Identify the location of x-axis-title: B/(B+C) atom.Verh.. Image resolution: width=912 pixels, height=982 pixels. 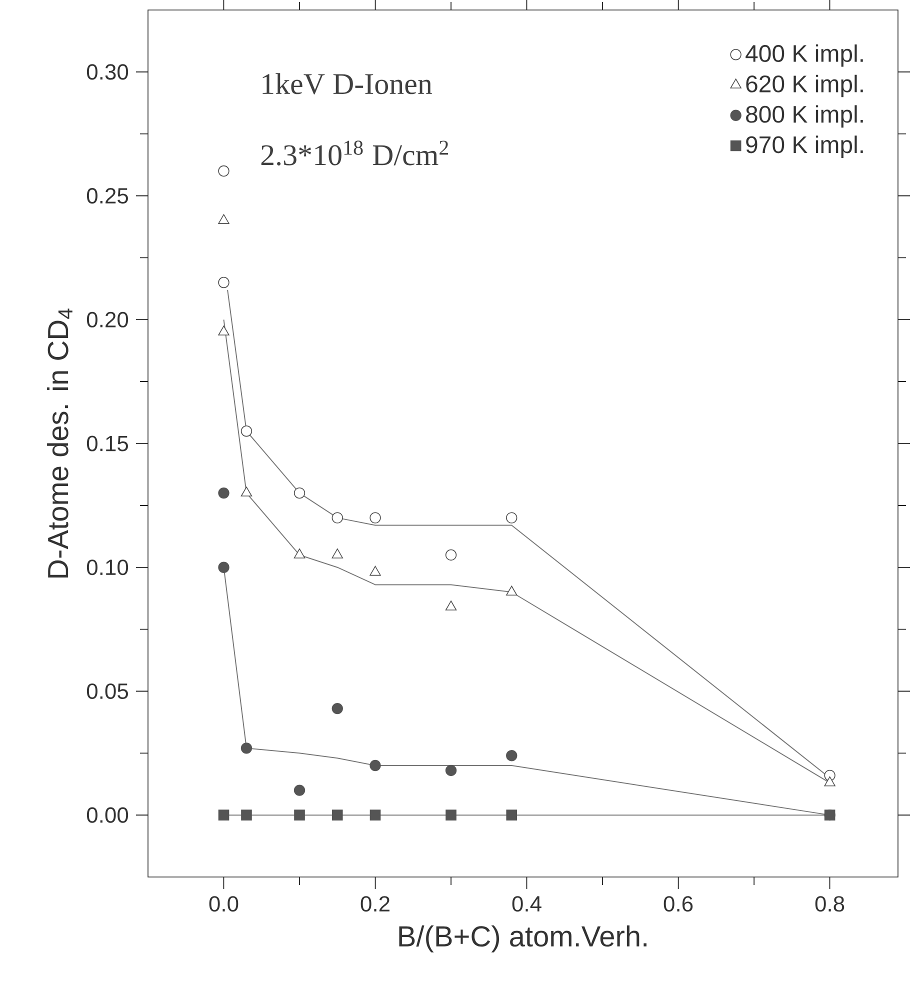
(522, 938).